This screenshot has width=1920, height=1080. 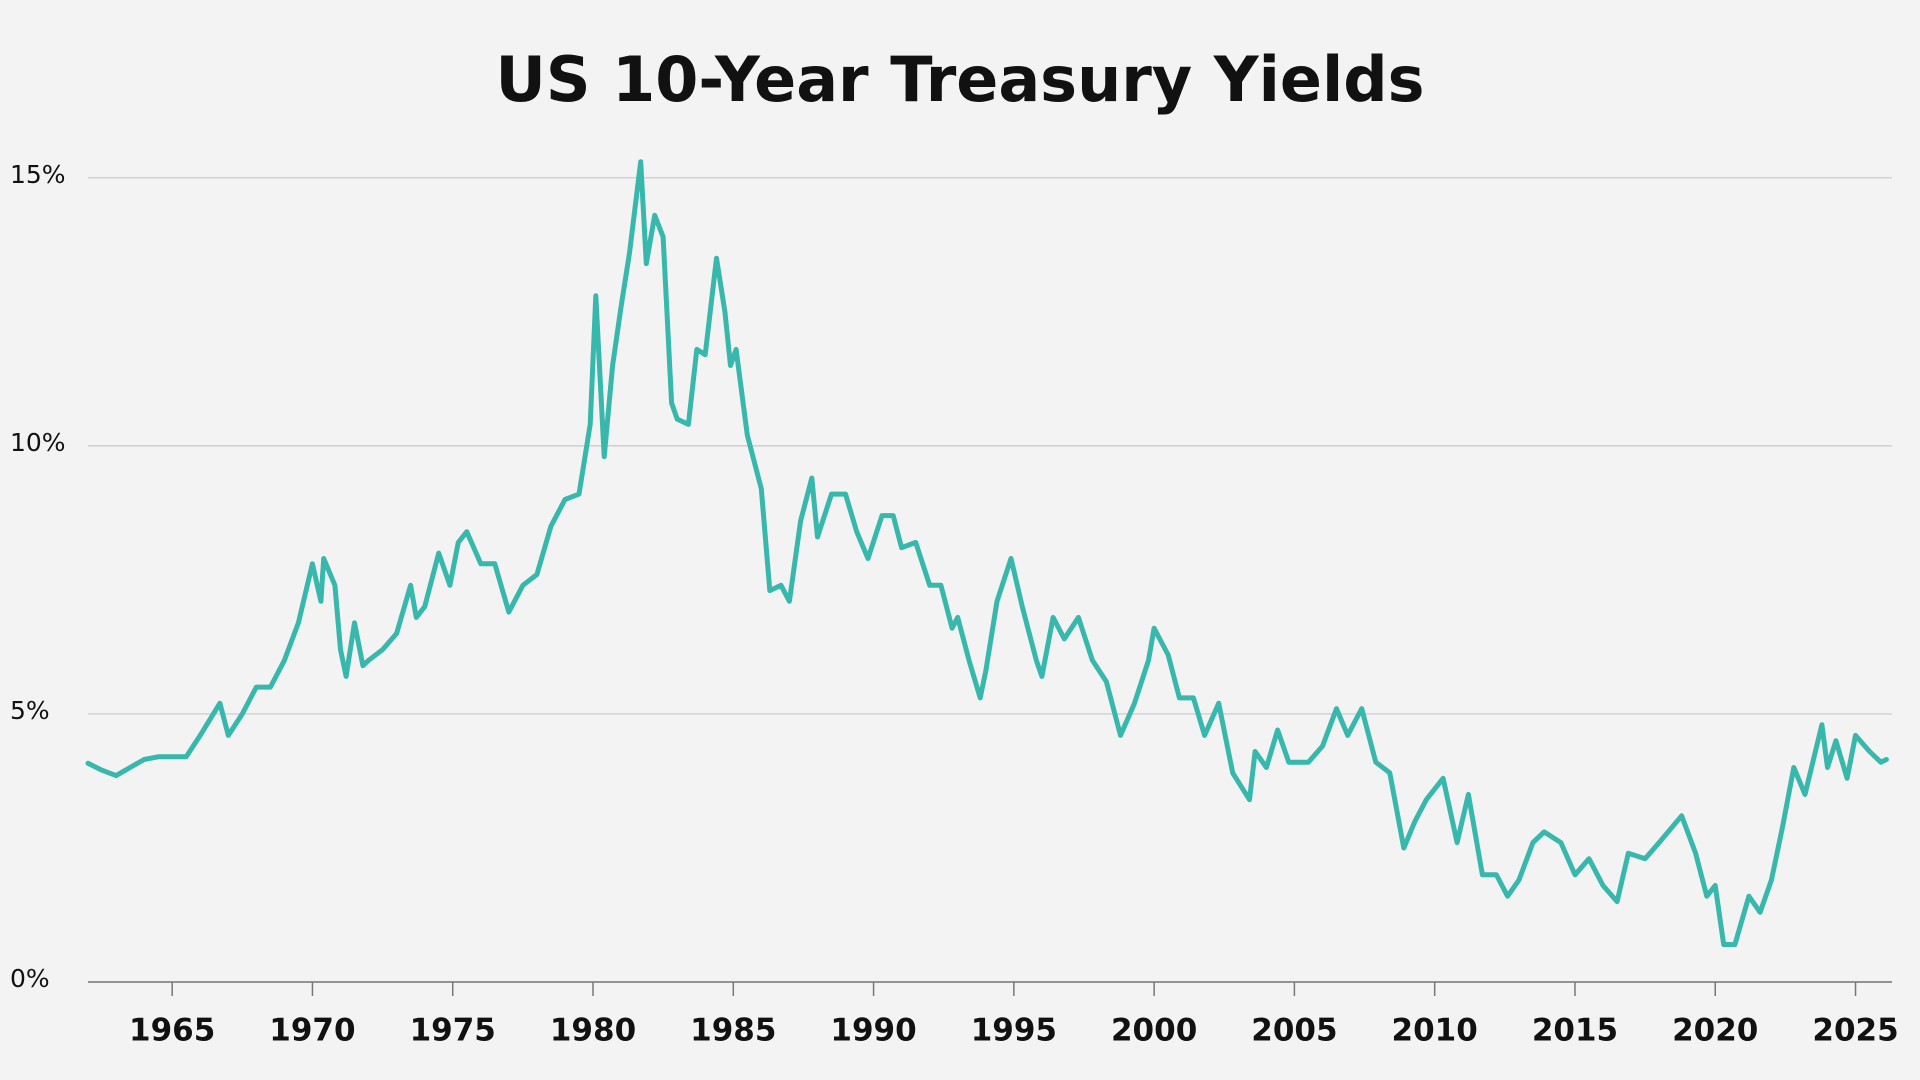 I want to click on x-tick-label: 1995, so click(x=1014, y=1031).